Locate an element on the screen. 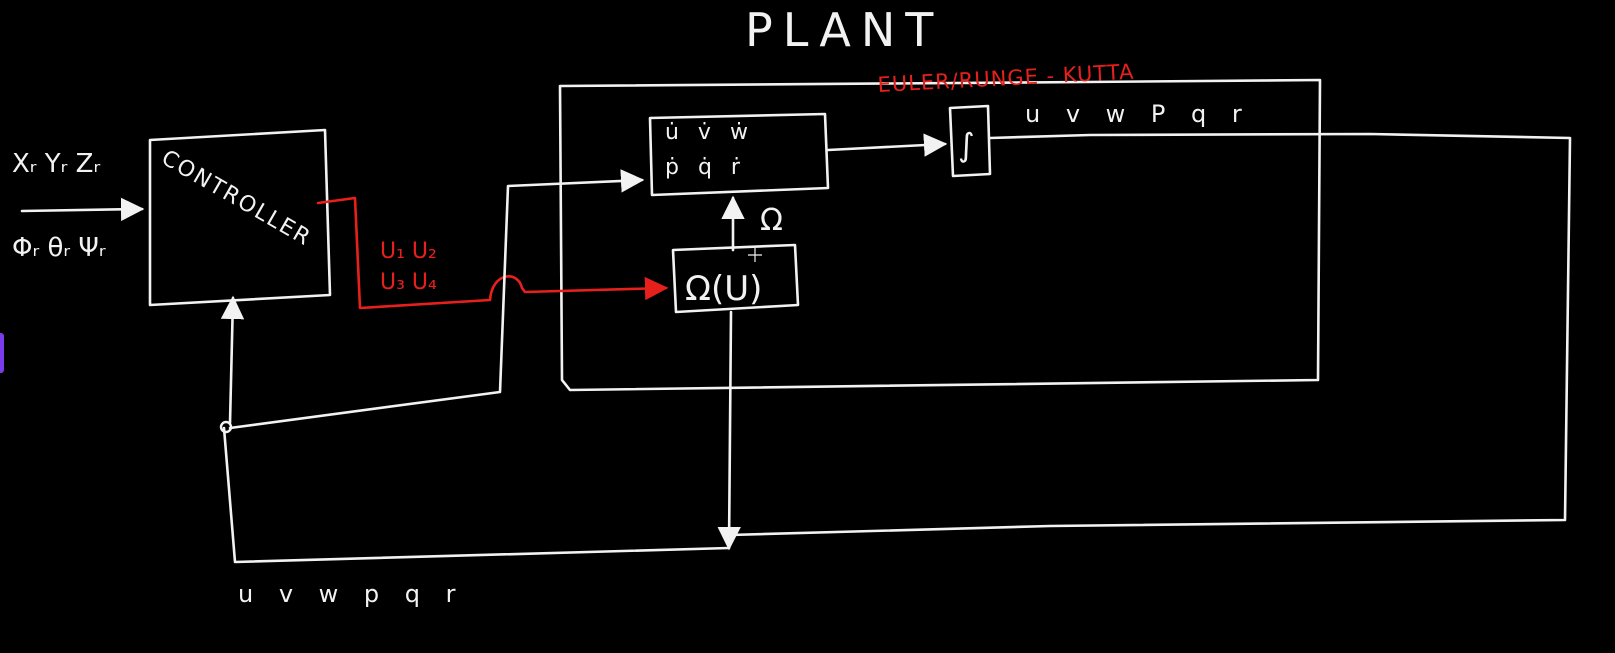  control-signal-wire is located at coordinates (492, 253).